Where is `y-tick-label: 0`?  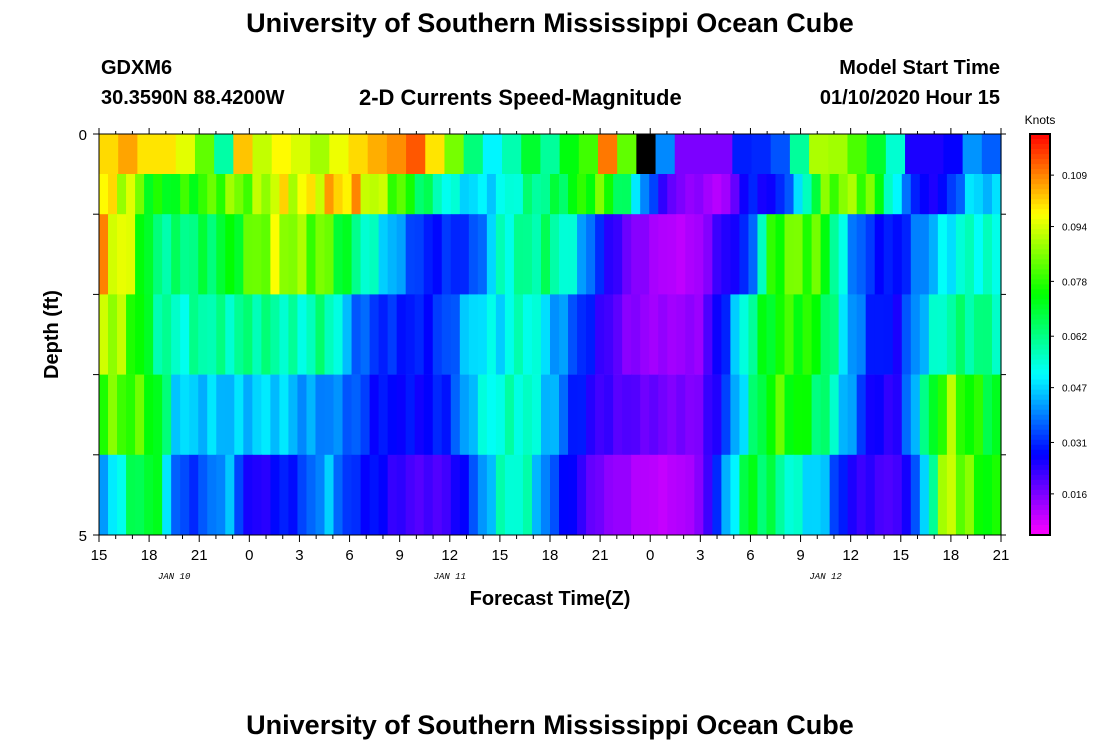 y-tick-label: 0 is located at coordinates (83, 135).